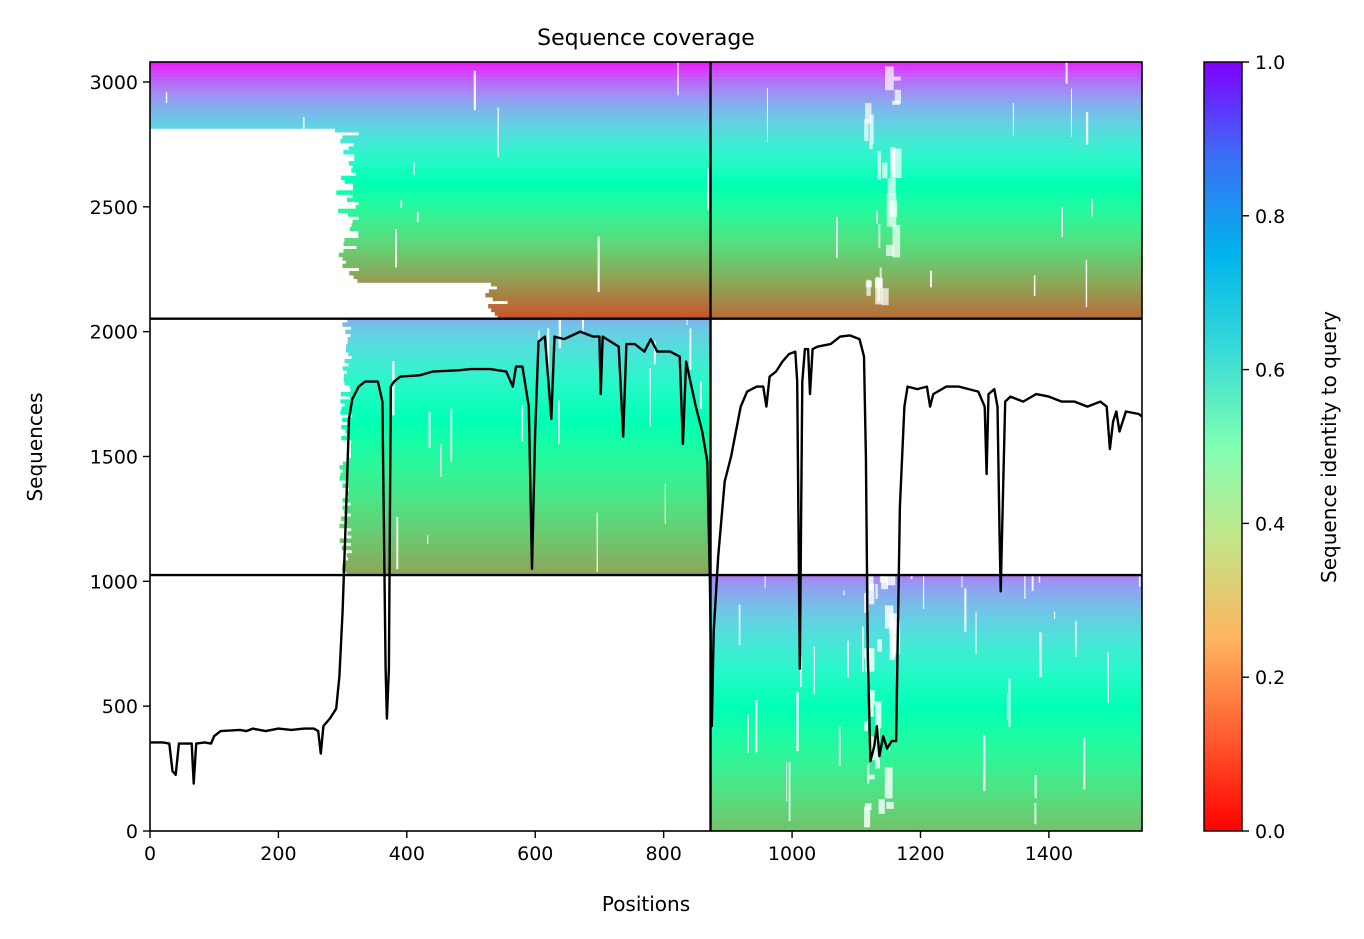 Image resolution: width=1364 pixels, height=939 pixels. What do you see at coordinates (1263, 447) in the screenshot?
I see `colorbar-ticks: 0.0 0.2 0.4 0.6 0.8 1.0` at bounding box center [1263, 447].